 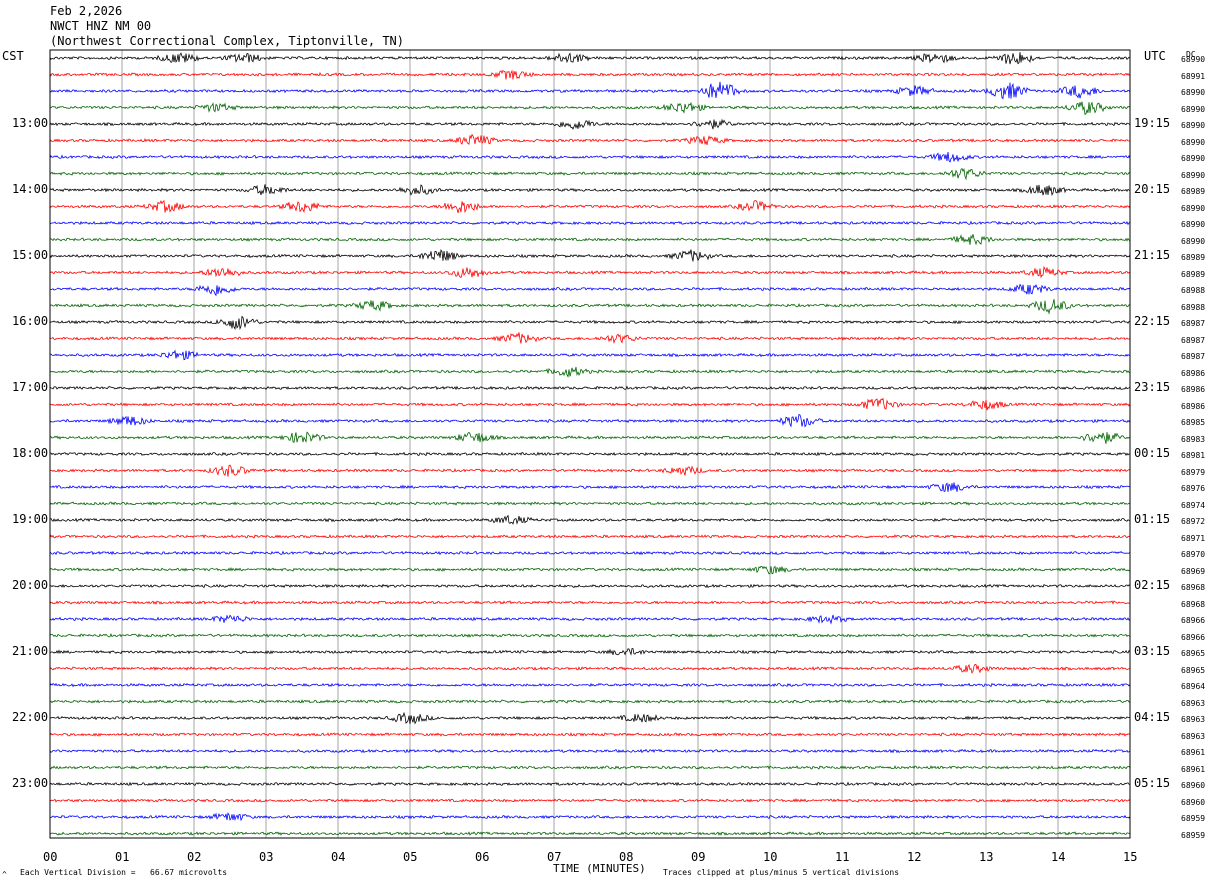 I want to click on right-time-label: 19:15, so click(x=1152, y=123).